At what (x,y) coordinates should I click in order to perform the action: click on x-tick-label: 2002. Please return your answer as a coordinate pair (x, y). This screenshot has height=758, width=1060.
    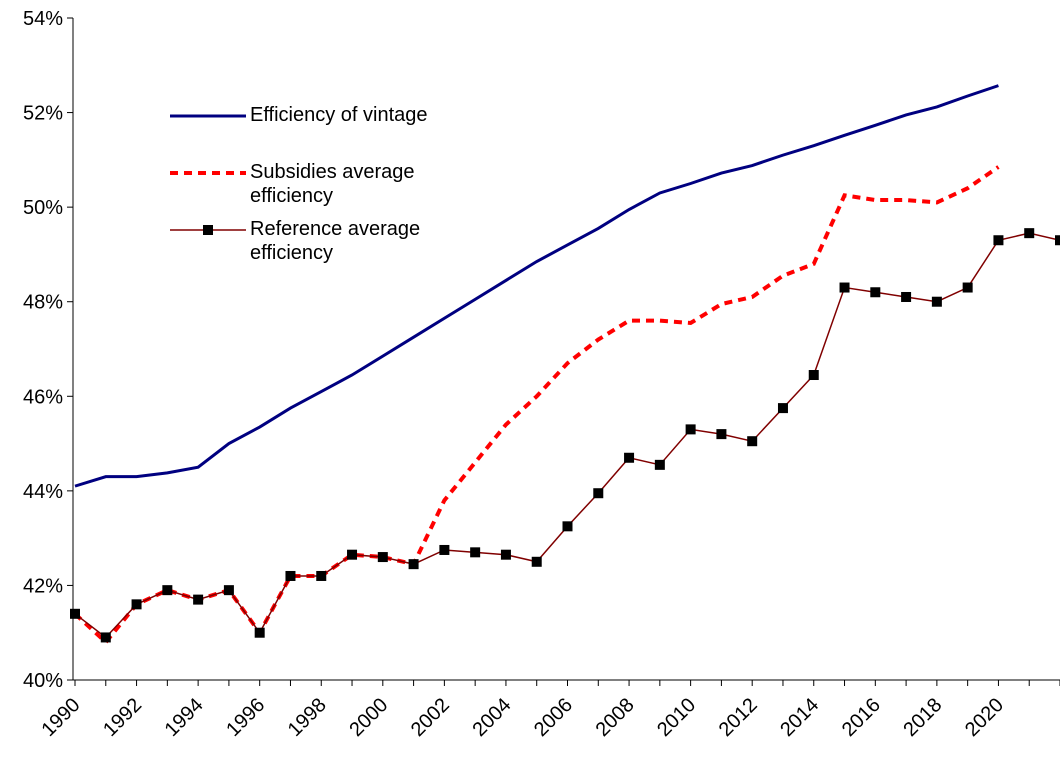
    Looking at the image, I should click on (430, 717).